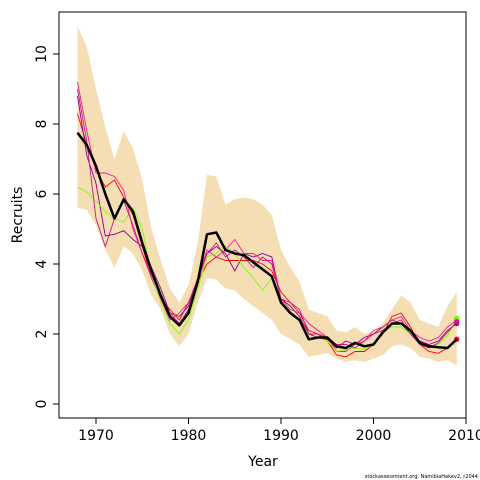 The height and width of the screenshot is (480, 480). What do you see at coordinates (374, 436) in the screenshot?
I see `x-tick-label: 2000` at bounding box center [374, 436].